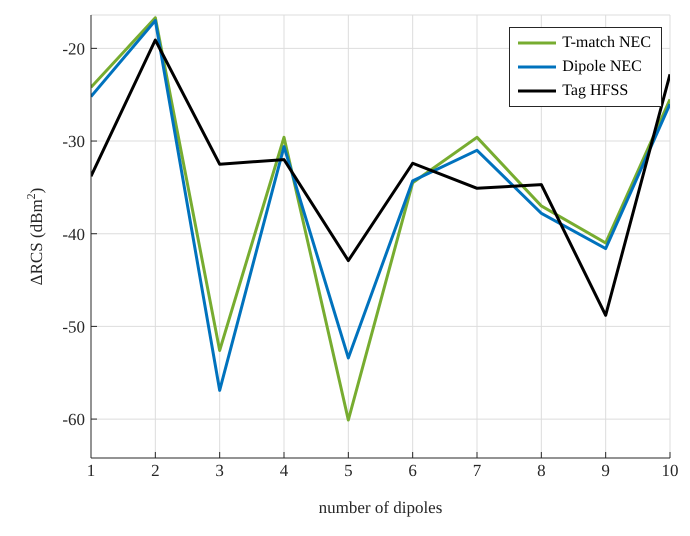 The height and width of the screenshot is (536, 690). Describe the element at coordinates (412, 470) in the screenshot. I see `x-tick-label: 6` at that location.